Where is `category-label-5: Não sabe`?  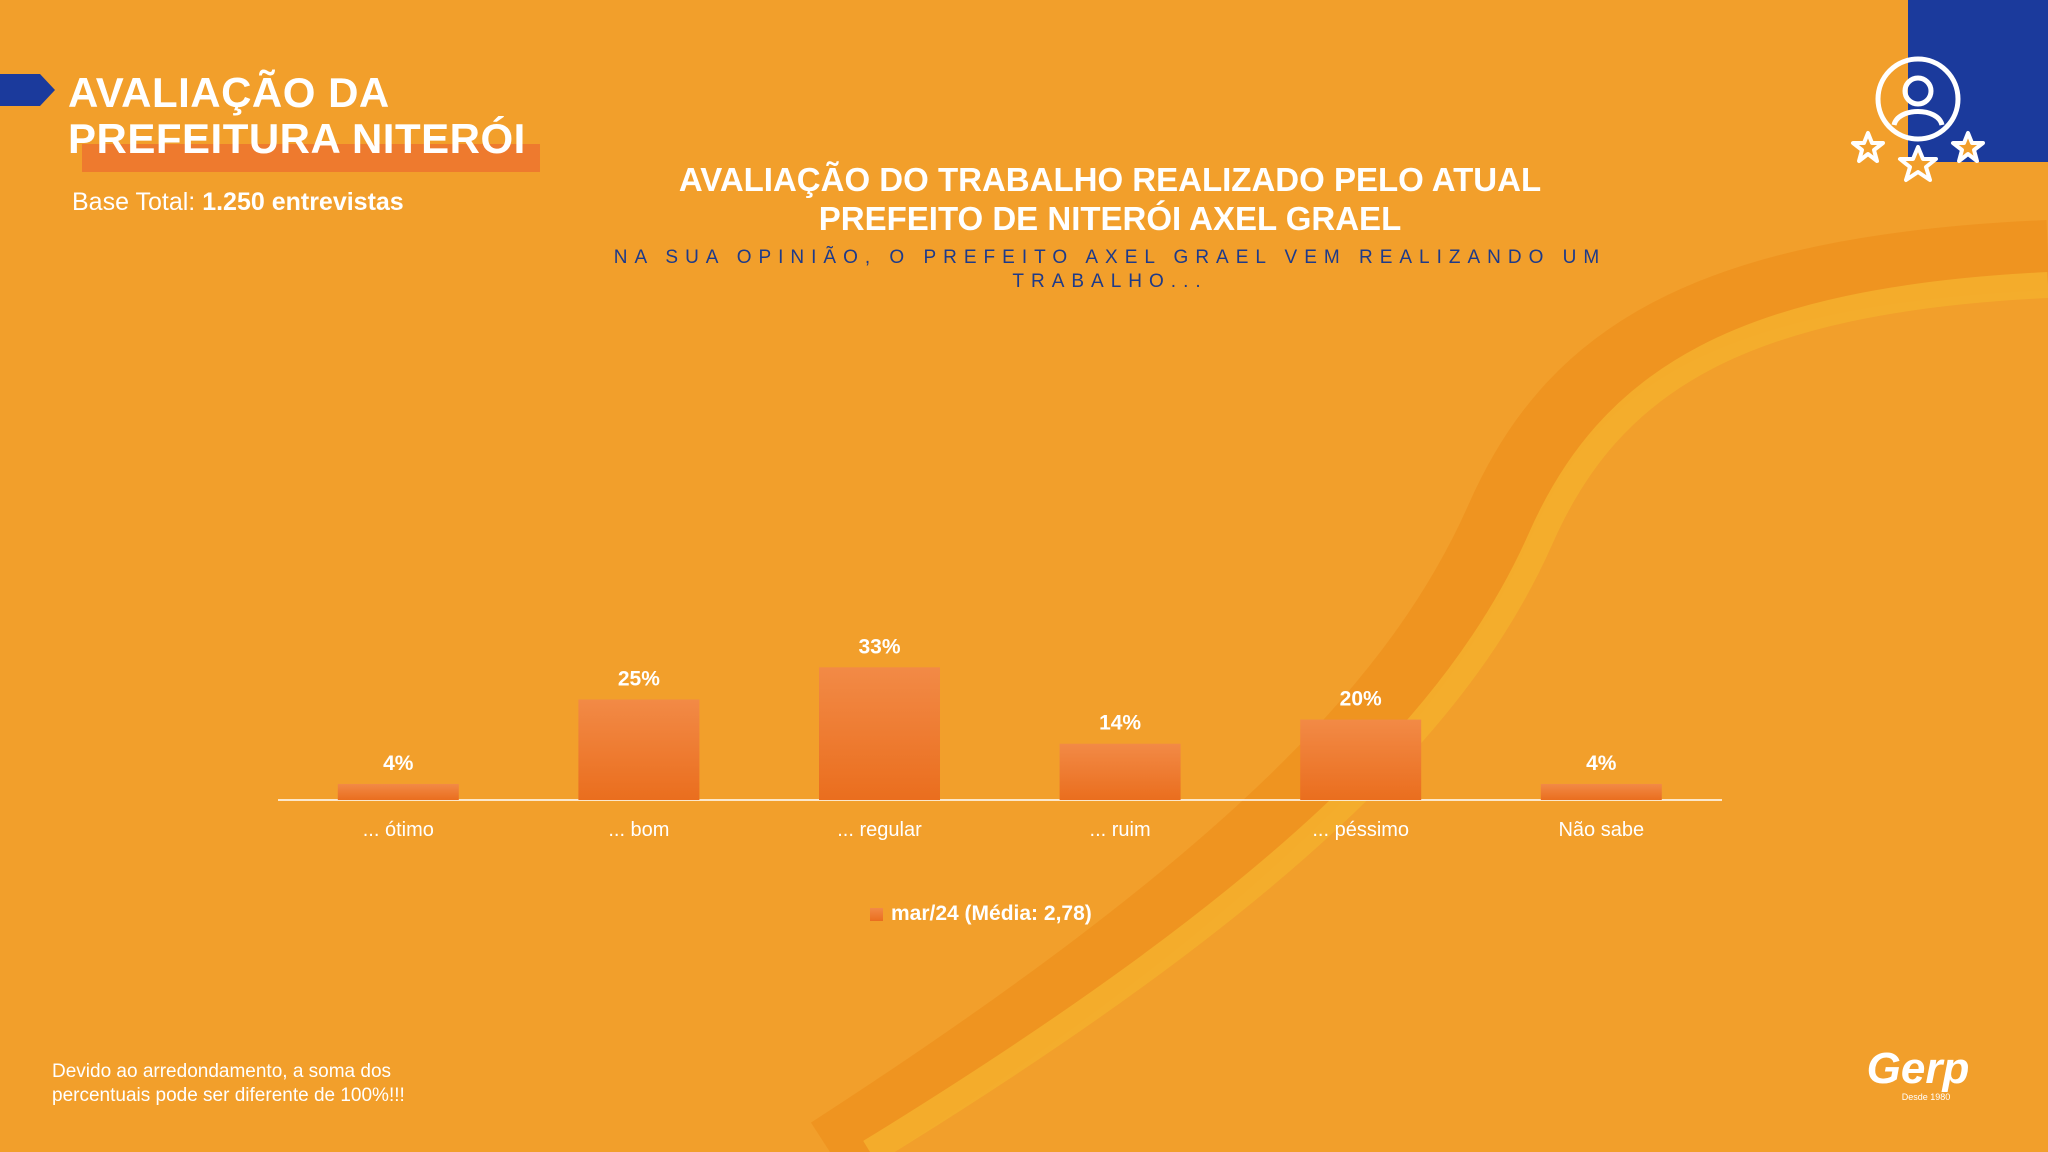 category-label-5: Não sabe is located at coordinates (1601, 830).